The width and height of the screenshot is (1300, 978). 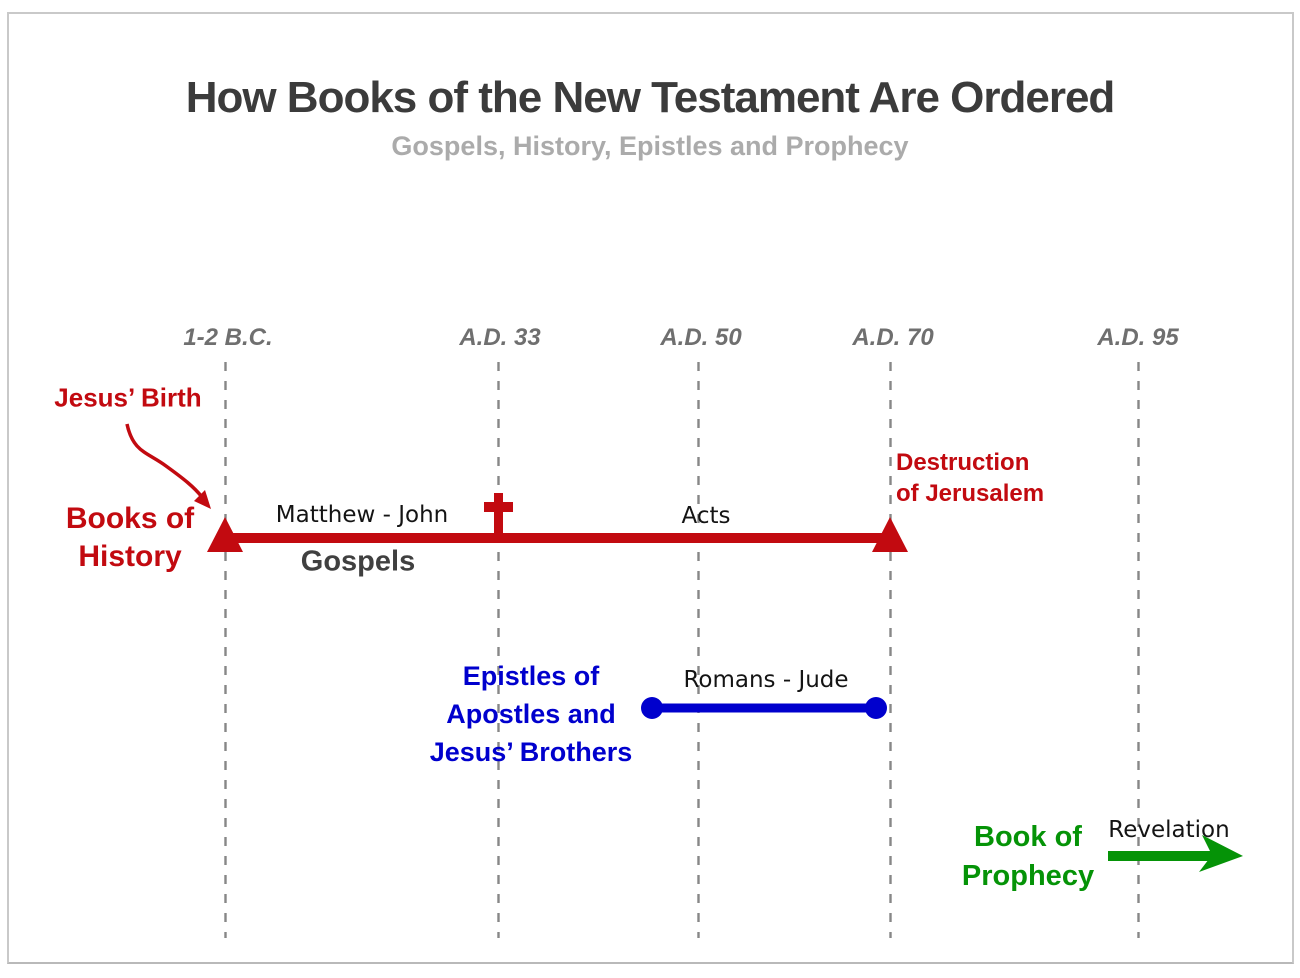 I want to click on cross-icon, so click(x=498, y=513).